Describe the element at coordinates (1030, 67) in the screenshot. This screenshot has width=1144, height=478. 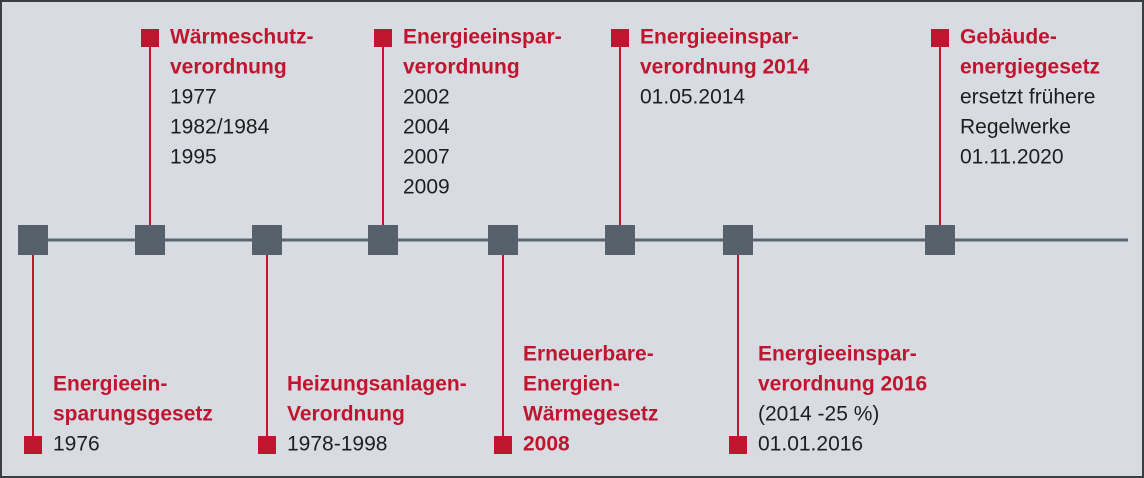
I see `event-title: energiegesetz` at that location.